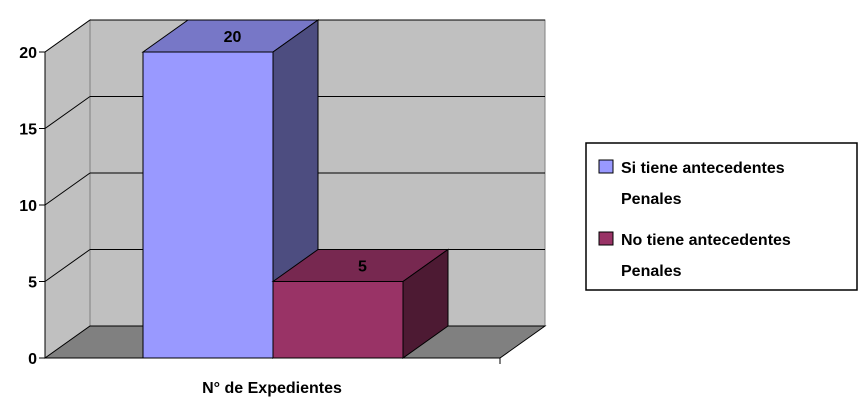  What do you see at coordinates (32, 359) in the screenshot?
I see `y-tick-label: 0` at bounding box center [32, 359].